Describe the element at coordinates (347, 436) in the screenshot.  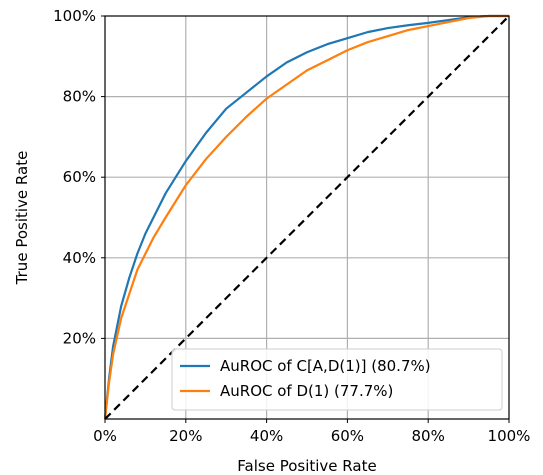
I see `x-tick-label: 60%` at that location.